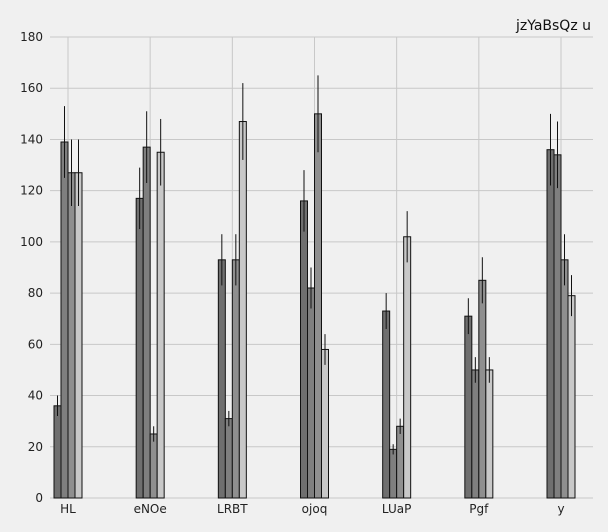  Describe the element at coordinates (31, 37) in the screenshot. I see `y-tick-label: 180` at that location.